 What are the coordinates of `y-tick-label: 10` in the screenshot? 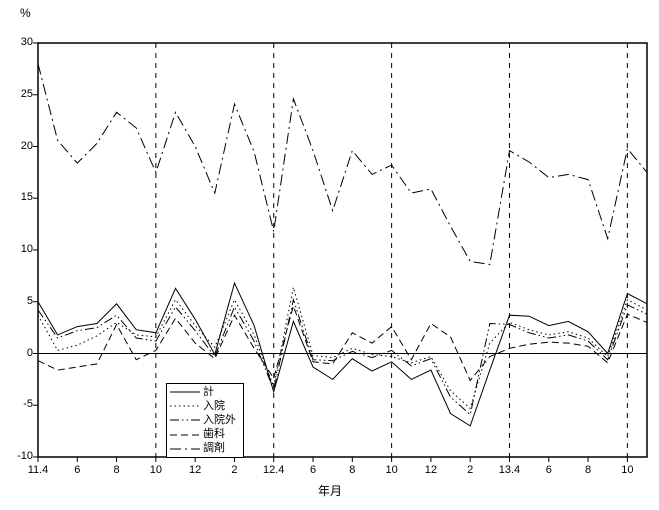 It's located at (26, 249).